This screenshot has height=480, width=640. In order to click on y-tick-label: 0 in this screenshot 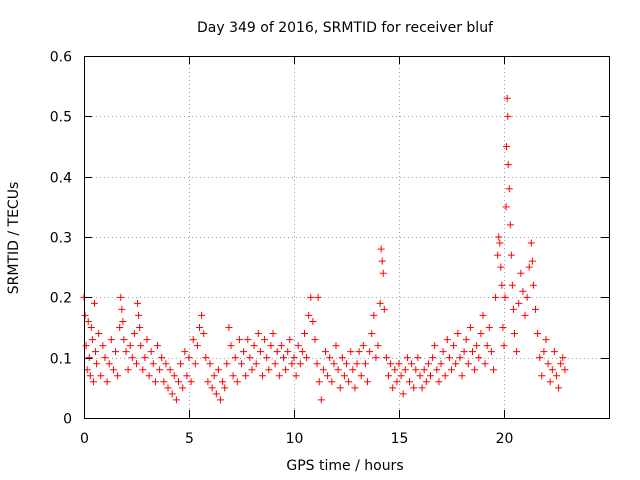, I will do `click(67, 420)`.